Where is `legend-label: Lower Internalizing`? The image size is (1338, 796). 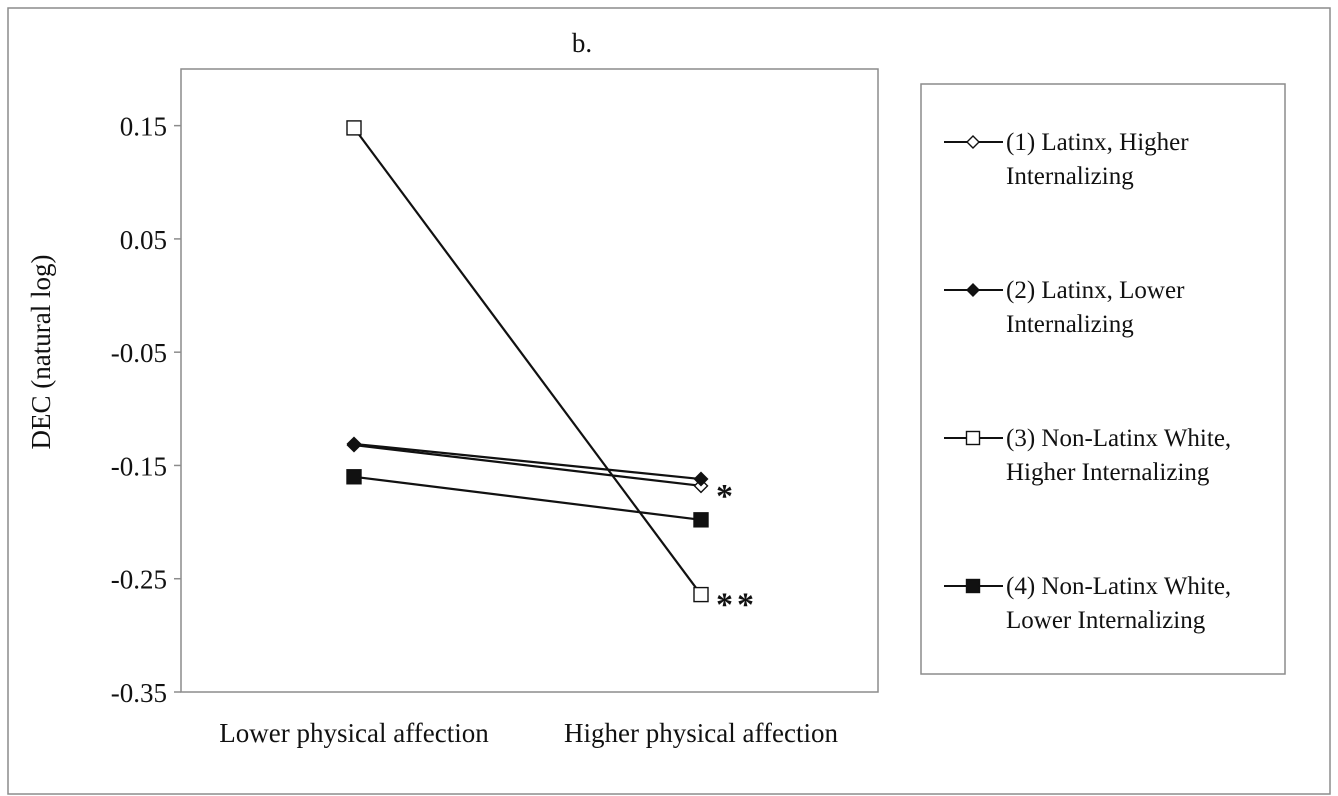
legend-label: Lower Internalizing is located at coordinates (1106, 620).